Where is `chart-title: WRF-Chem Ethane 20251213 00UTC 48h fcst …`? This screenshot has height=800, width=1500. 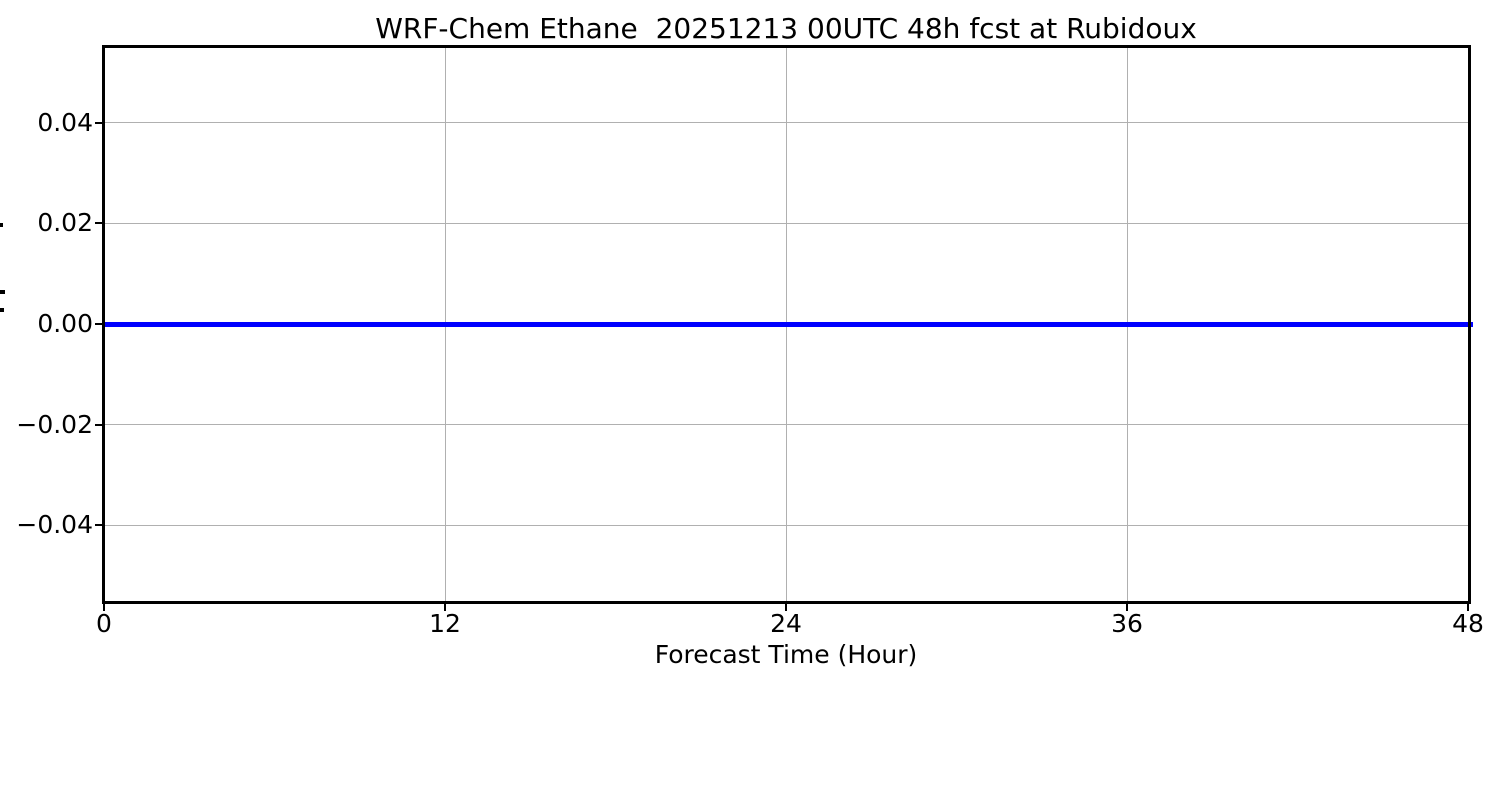
chart-title: WRF-Chem Ethane 20251213 00UTC 48h fcst … is located at coordinates (786, 28).